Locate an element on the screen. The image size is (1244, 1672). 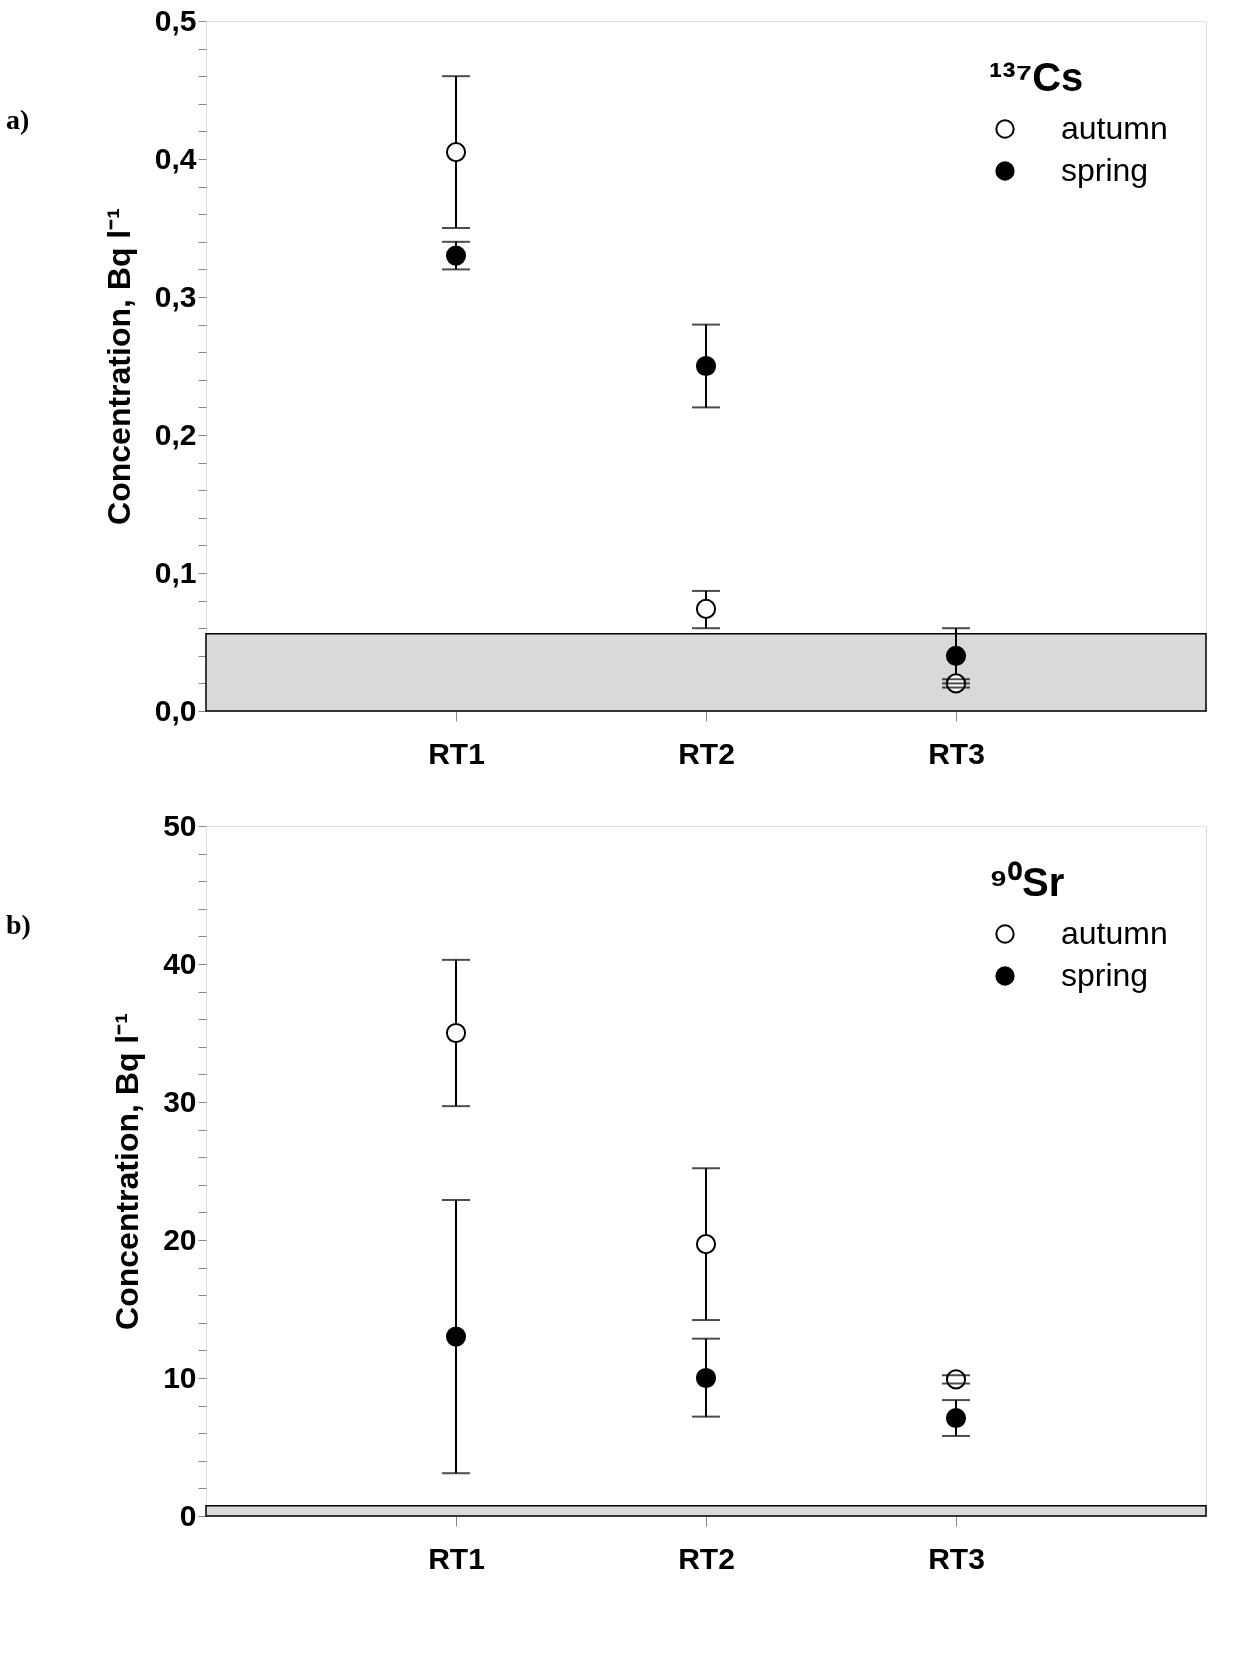
y-tick-label: 0,5 is located at coordinates (175, 20).